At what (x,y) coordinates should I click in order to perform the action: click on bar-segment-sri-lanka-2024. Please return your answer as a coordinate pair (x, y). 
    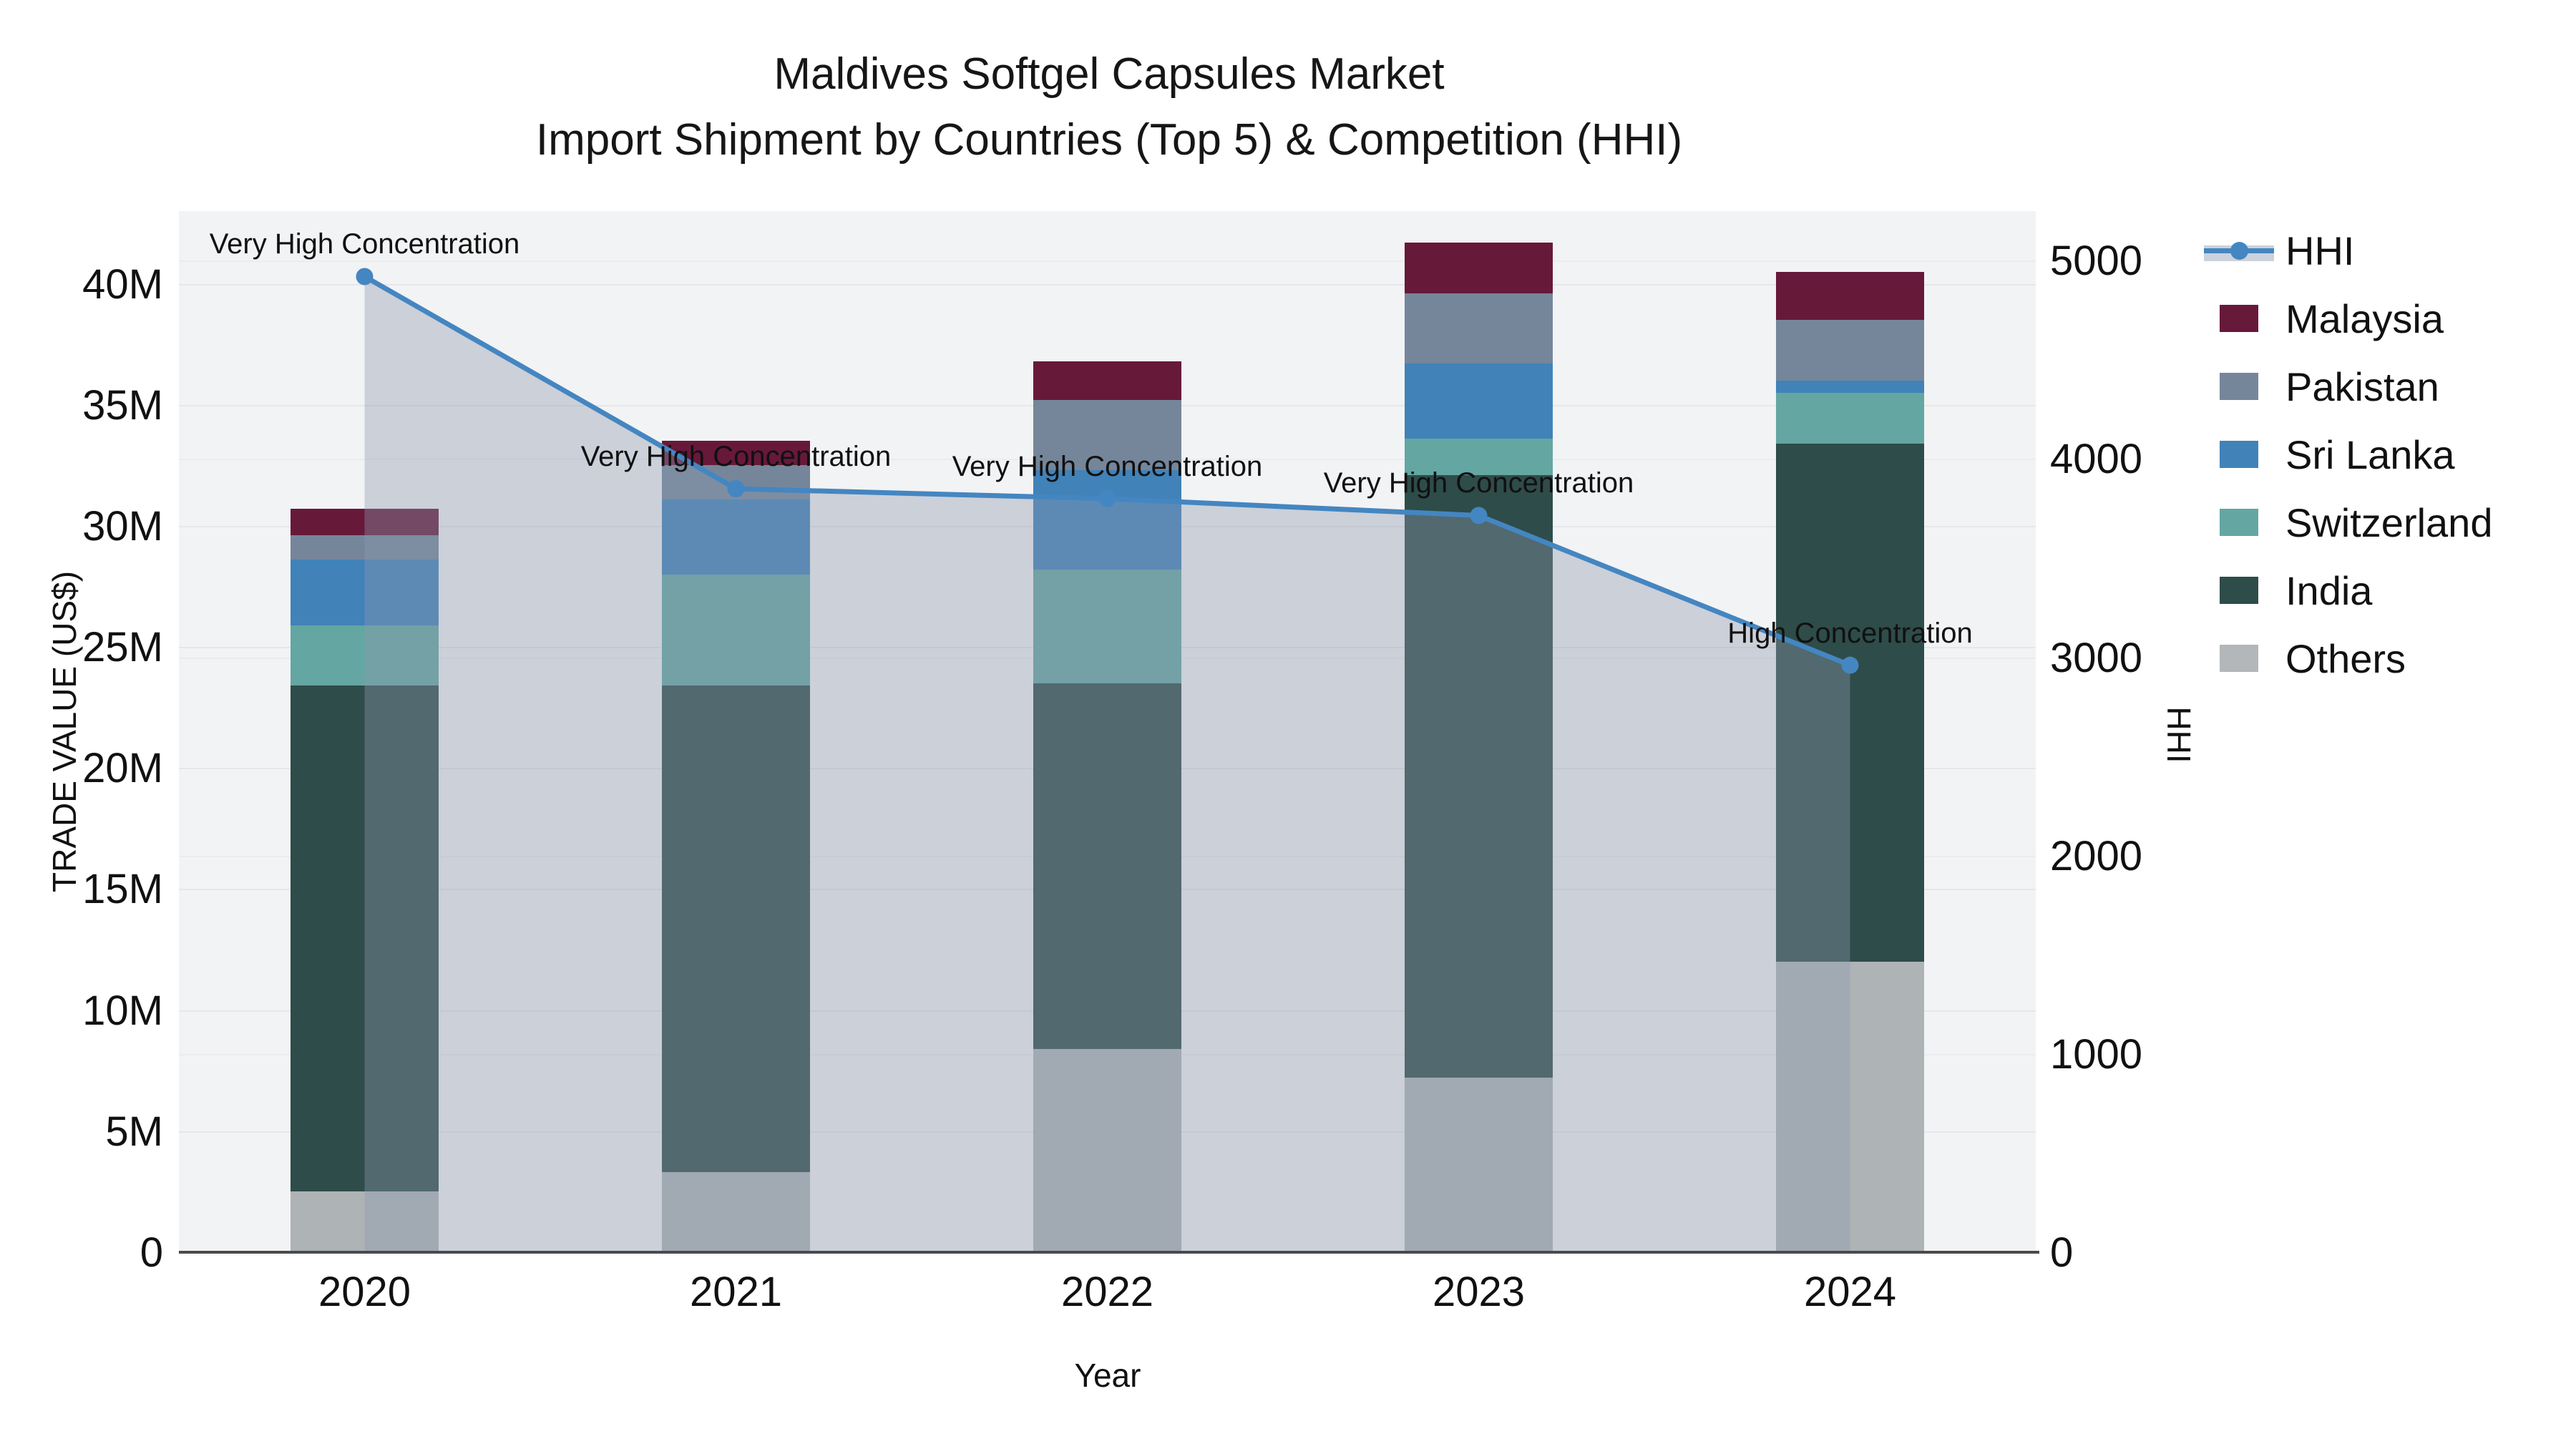
    Looking at the image, I should click on (1850, 386).